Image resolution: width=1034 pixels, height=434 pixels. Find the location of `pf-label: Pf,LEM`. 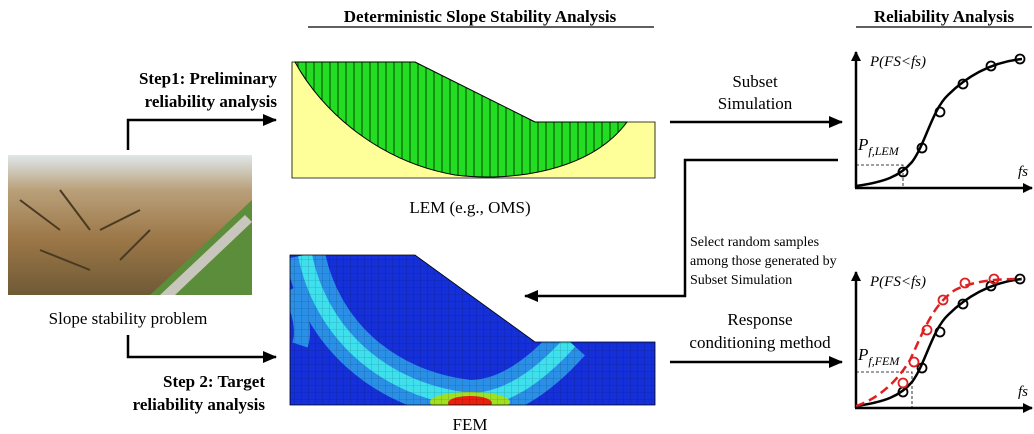

pf-label: Pf,LEM is located at coordinates (878, 146).